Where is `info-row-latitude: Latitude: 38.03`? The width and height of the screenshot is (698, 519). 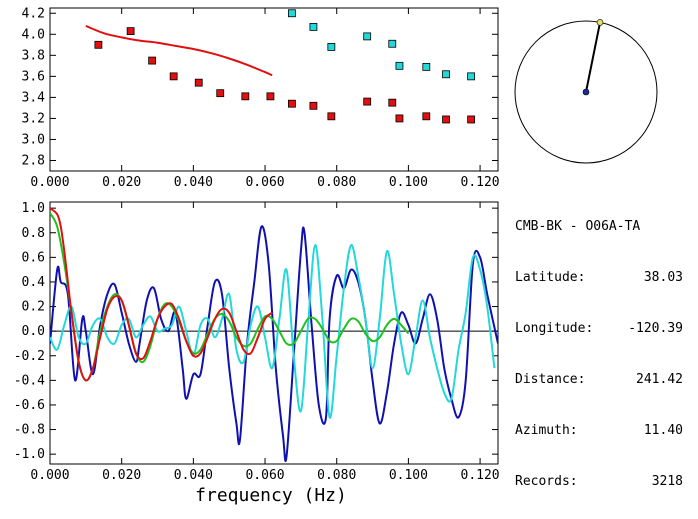 info-row-latitude: Latitude: 38.03 is located at coordinates (599, 277).